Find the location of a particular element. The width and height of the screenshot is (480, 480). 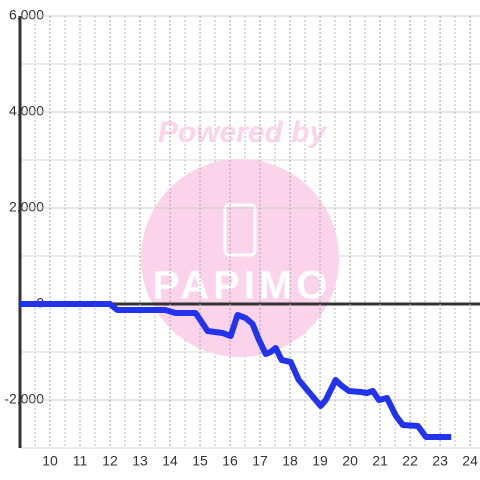

watermark-text: Powered by is located at coordinates (243, 132).